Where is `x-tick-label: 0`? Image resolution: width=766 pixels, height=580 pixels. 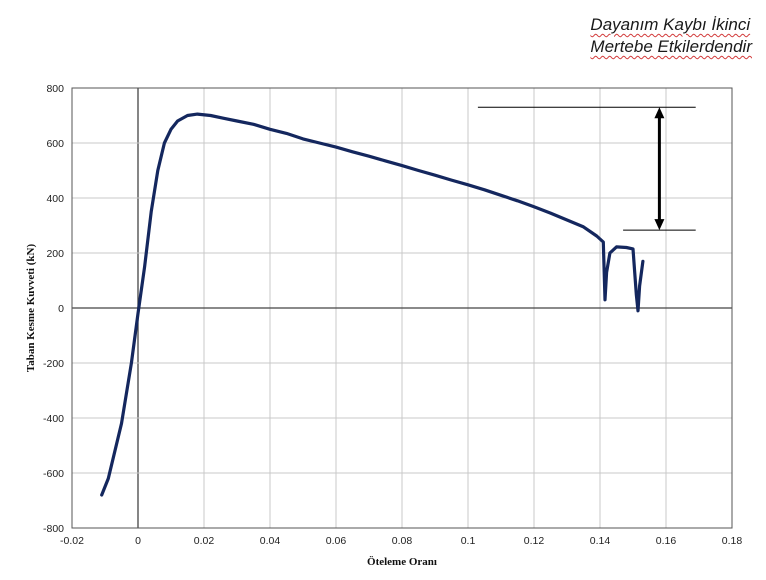
x-tick-label: 0 is located at coordinates (138, 541).